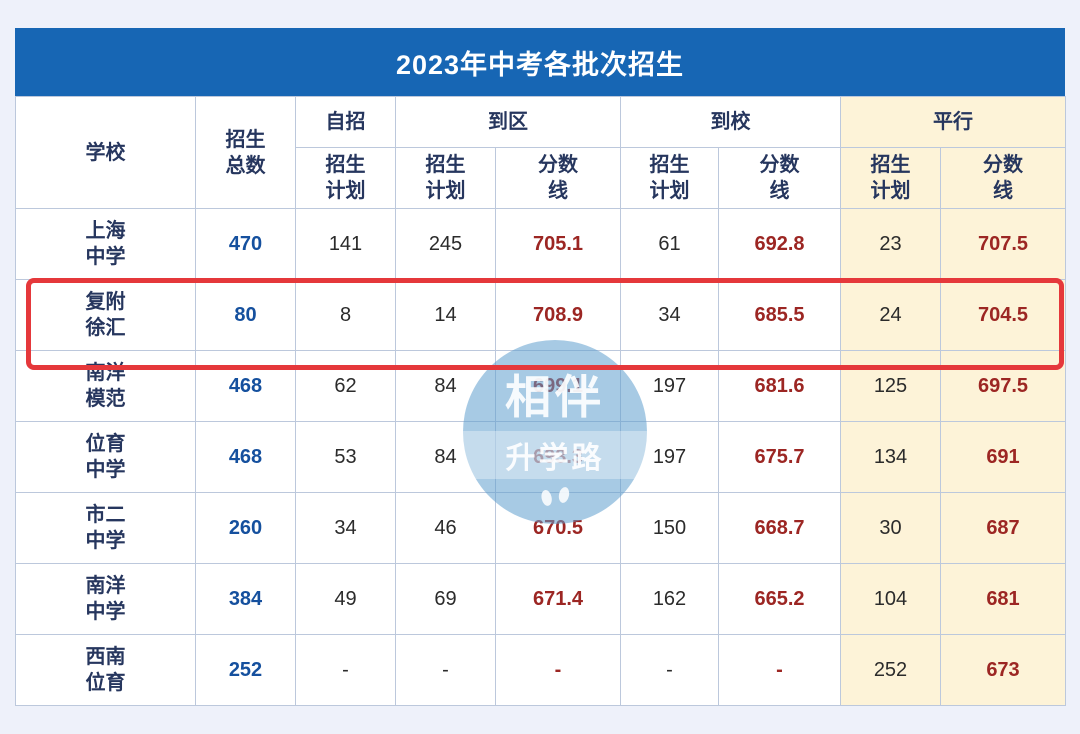  I want to click on page-title: 2023年中考各批次招生, so click(540, 62).